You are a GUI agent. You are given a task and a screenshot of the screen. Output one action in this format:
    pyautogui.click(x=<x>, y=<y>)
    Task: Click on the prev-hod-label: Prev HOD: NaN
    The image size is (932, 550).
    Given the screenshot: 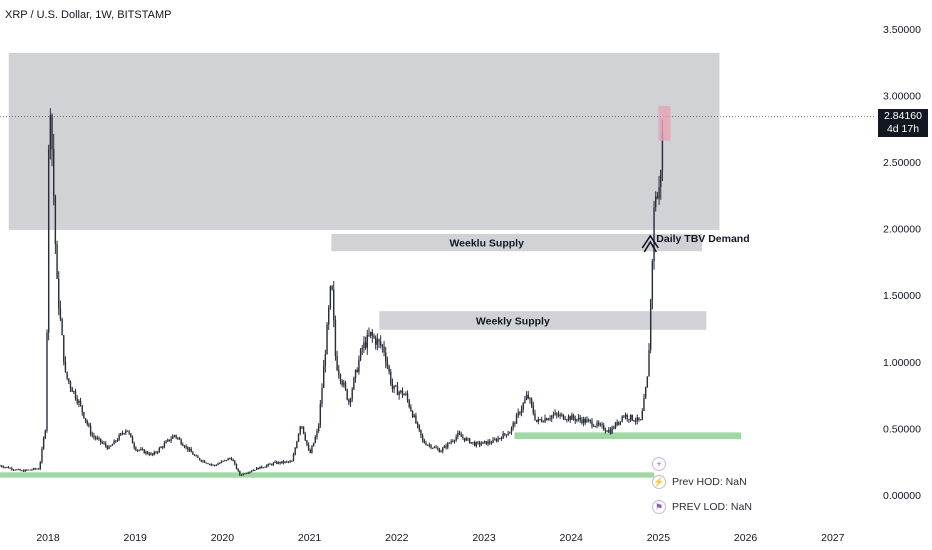 What is the action you would take?
    pyautogui.click(x=709, y=482)
    